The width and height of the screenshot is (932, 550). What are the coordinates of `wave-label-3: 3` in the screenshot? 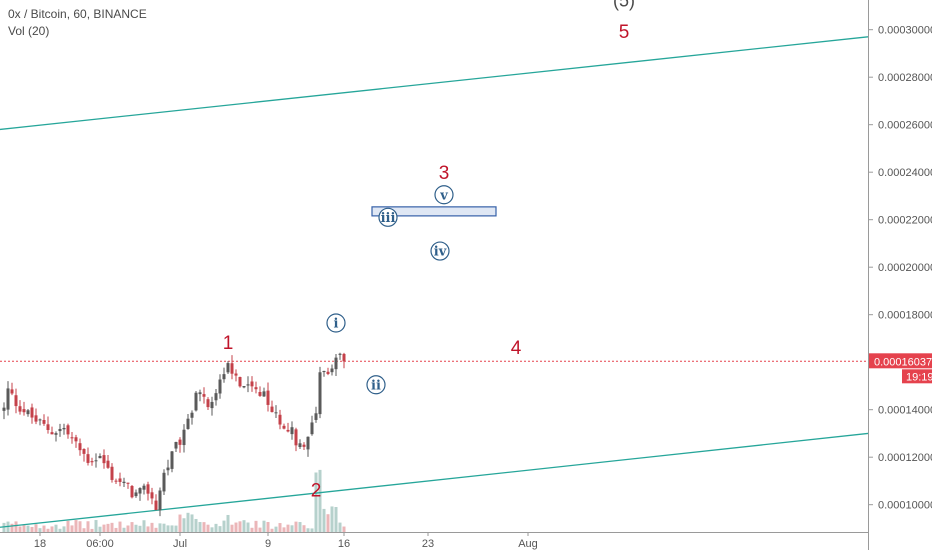 It's located at (444, 173).